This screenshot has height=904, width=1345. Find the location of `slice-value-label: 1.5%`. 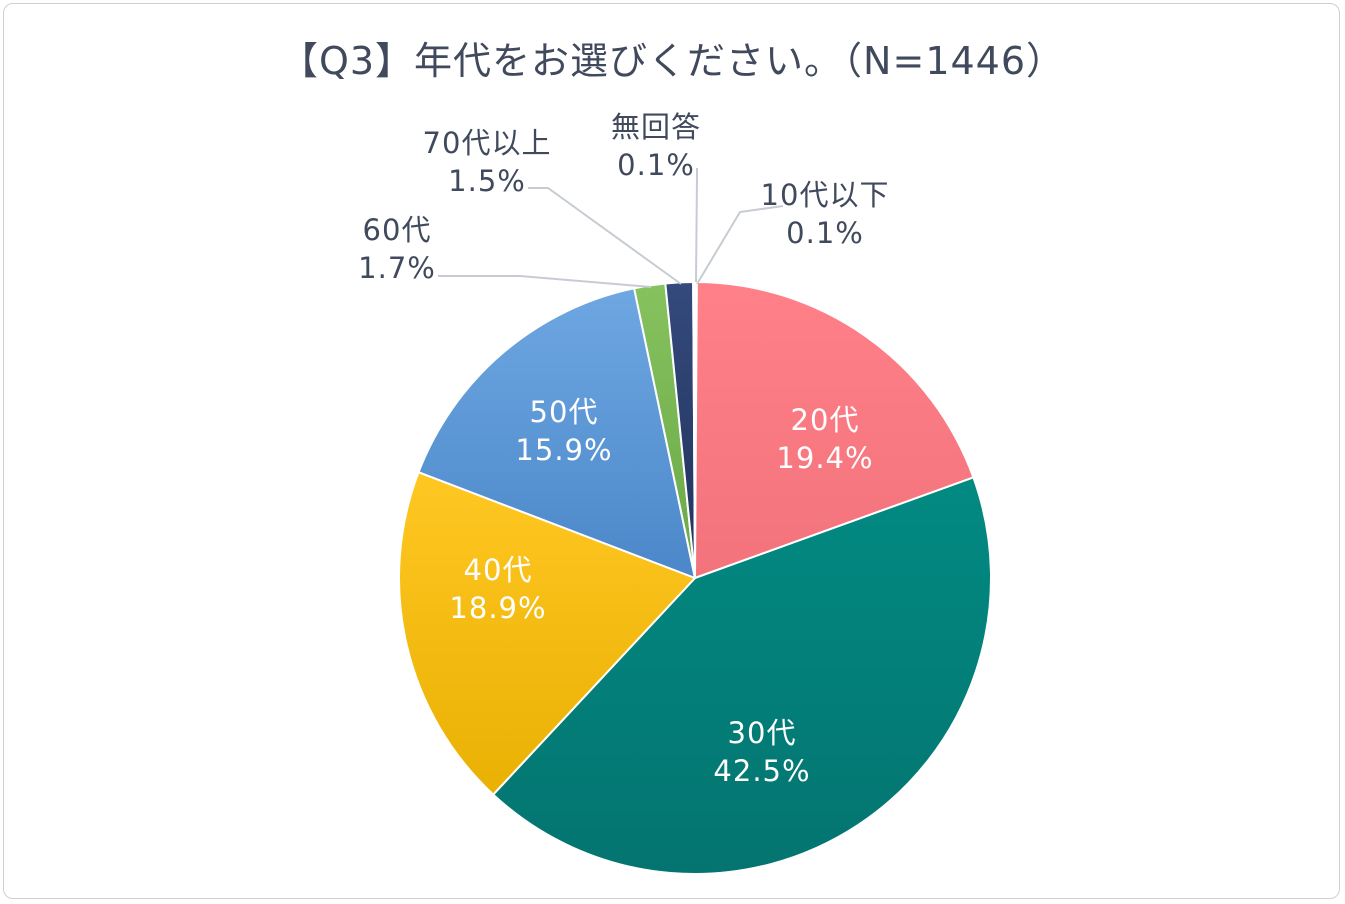

slice-value-label: 1.5% is located at coordinates (487, 181).